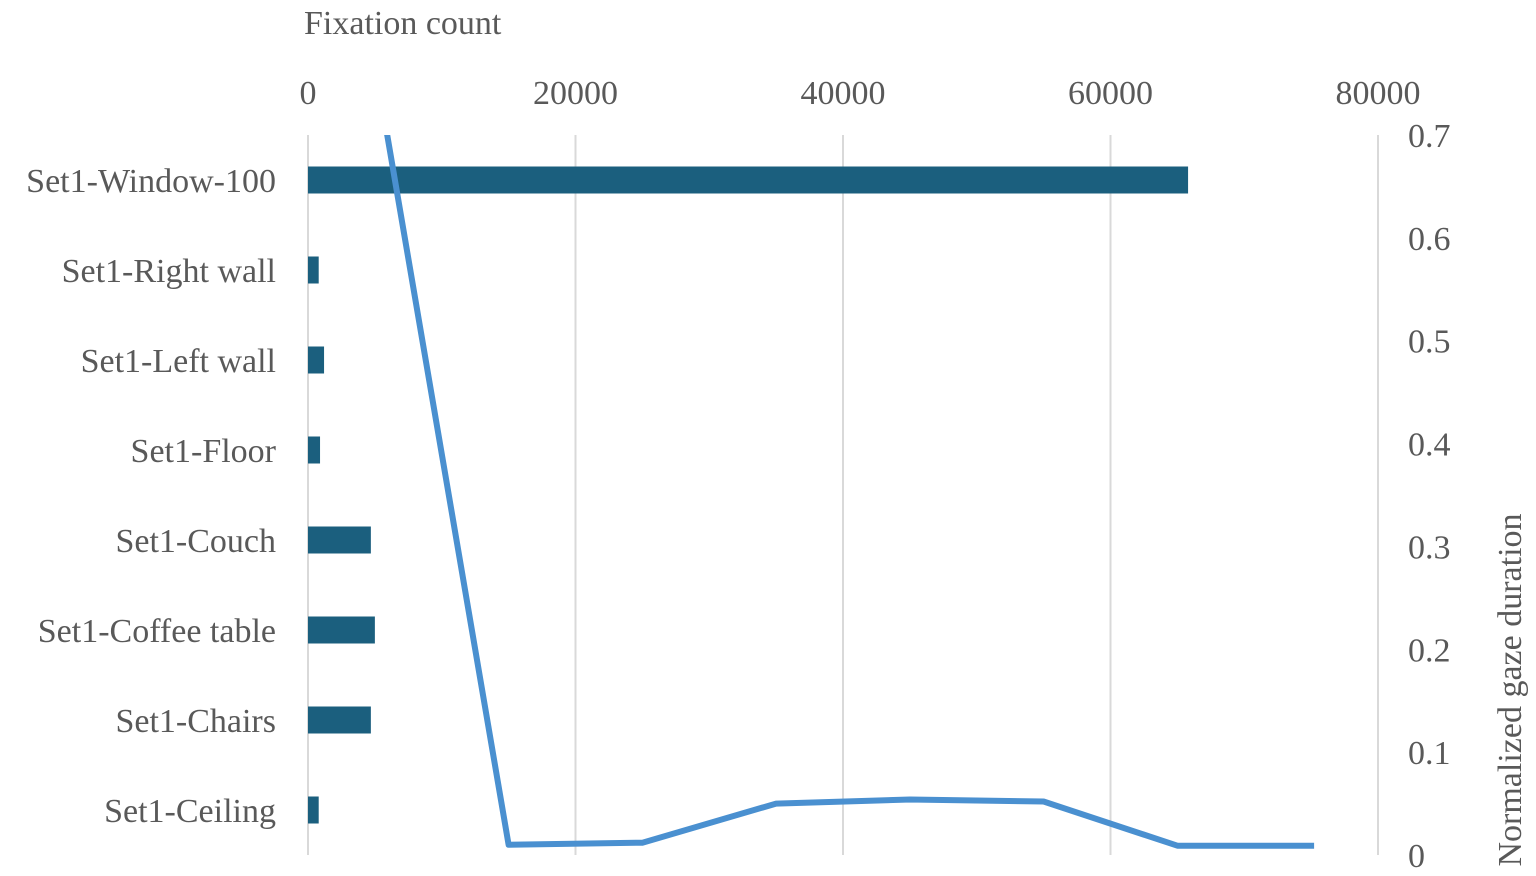  What do you see at coordinates (178, 361) in the screenshot?
I see `category-label: Set1-Left wall` at bounding box center [178, 361].